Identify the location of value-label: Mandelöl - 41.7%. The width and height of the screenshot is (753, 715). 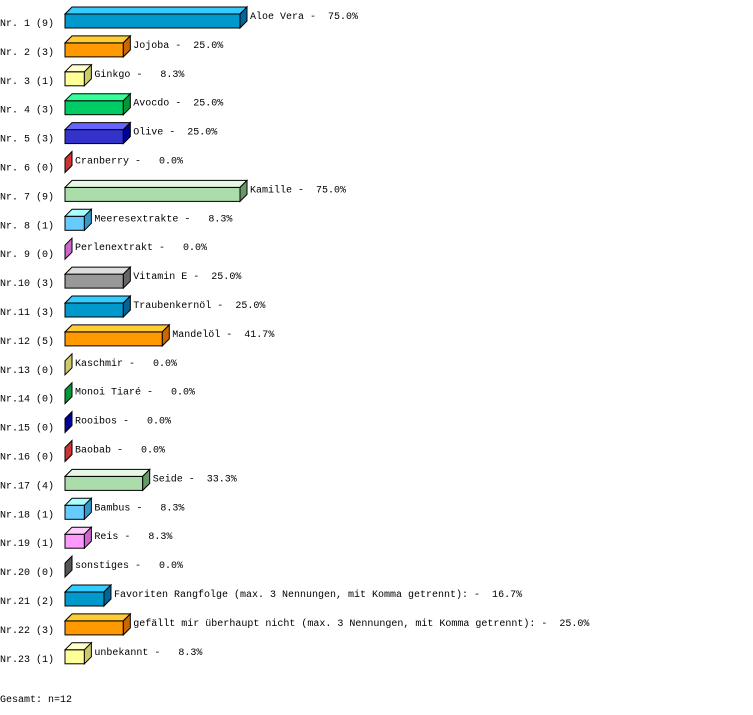
(223, 335).